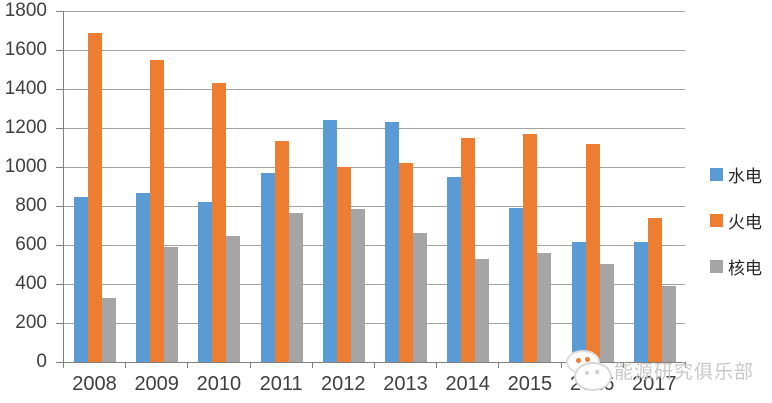  What do you see at coordinates (516, 284) in the screenshot?
I see `bar-水电-2015` at bounding box center [516, 284].